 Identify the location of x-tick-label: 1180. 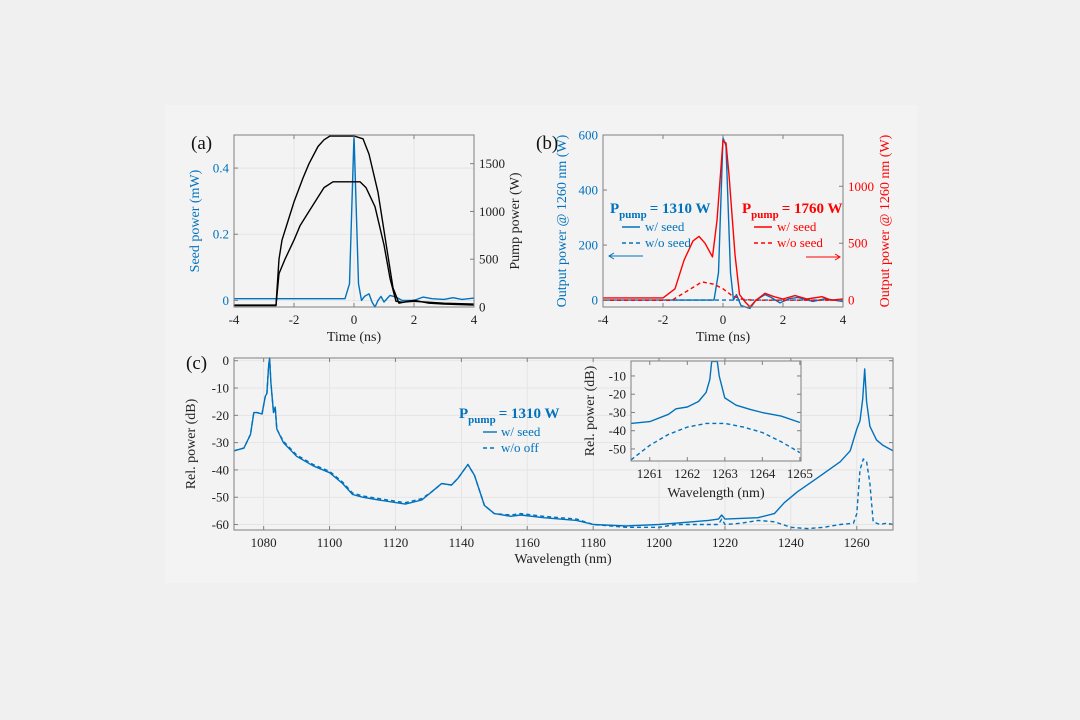
(593, 542).